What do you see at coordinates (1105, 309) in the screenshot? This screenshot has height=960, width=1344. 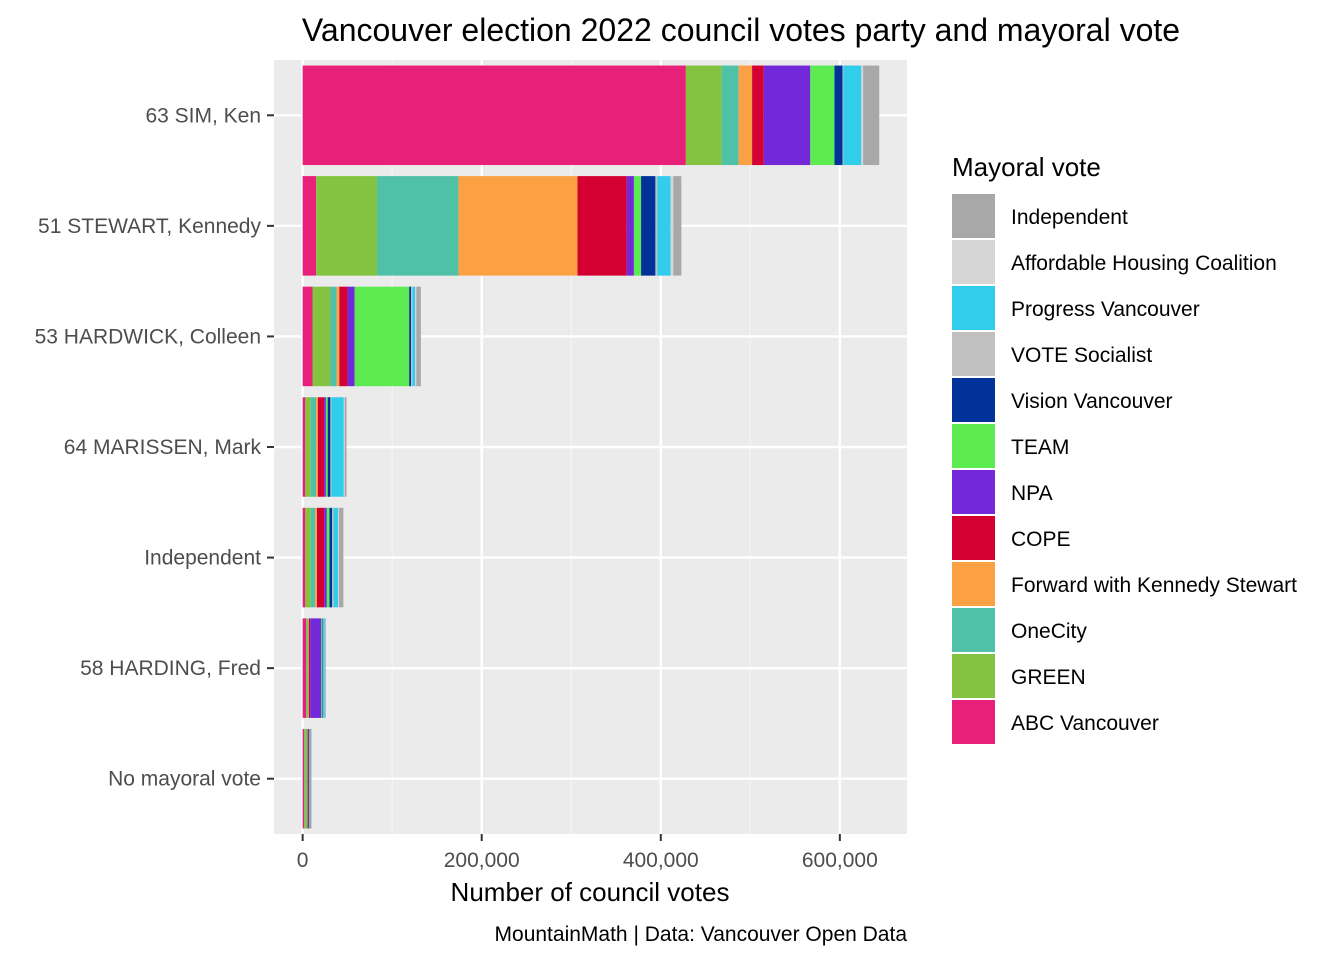 I see `legend-label: Progress Vancouver` at bounding box center [1105, 309].